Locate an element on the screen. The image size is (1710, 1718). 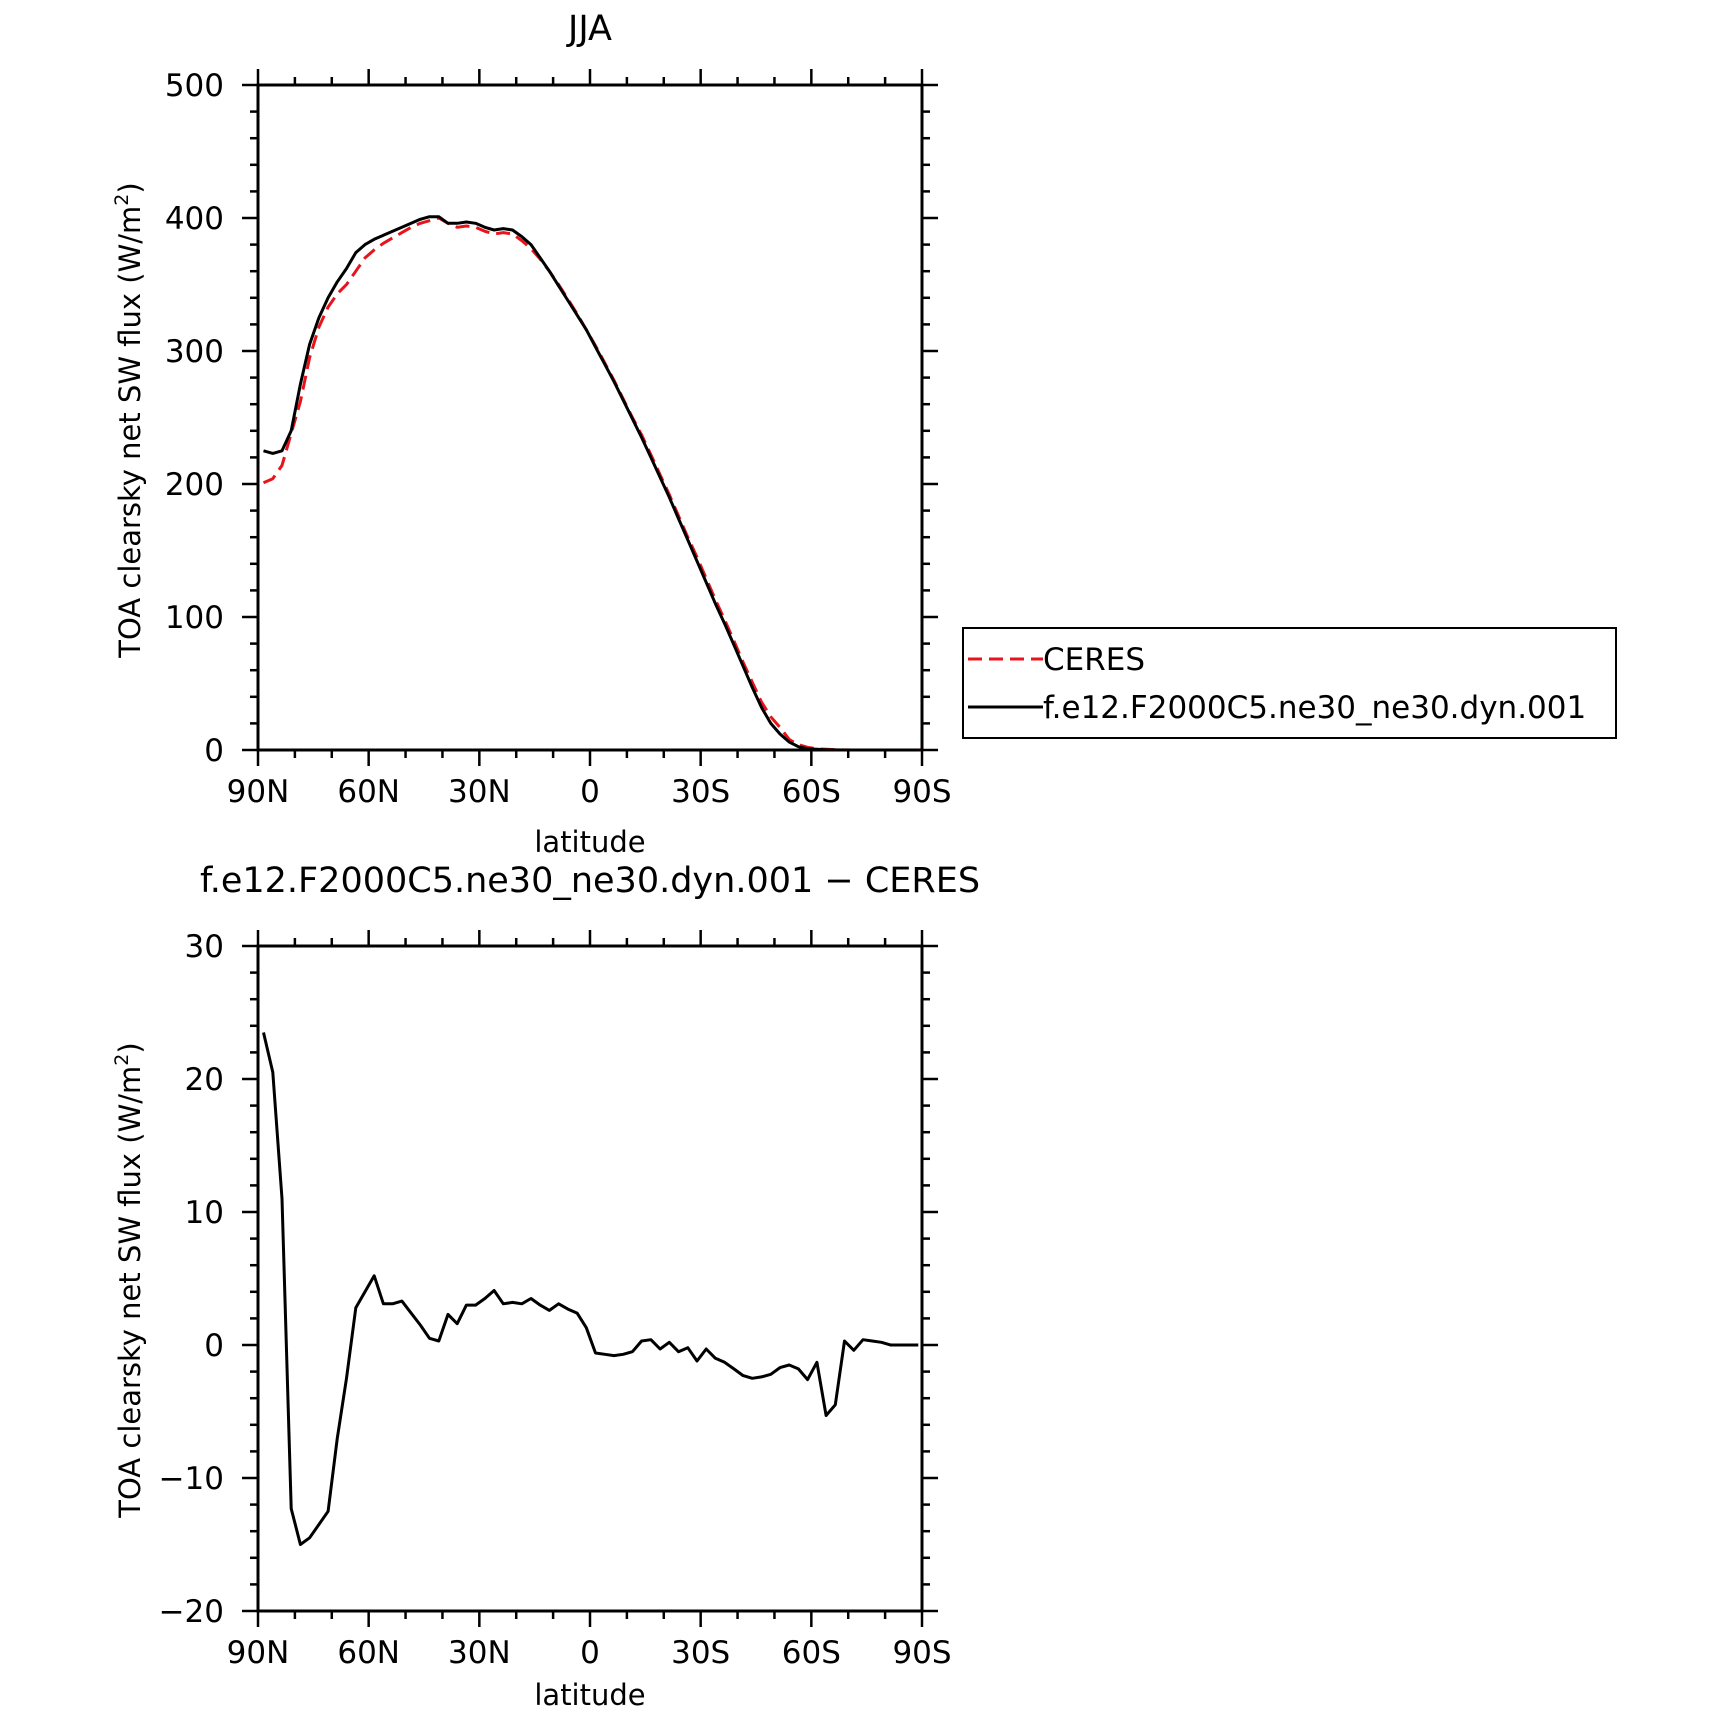
y-tick-label-top: 0 is located at coordinates (214, 751).